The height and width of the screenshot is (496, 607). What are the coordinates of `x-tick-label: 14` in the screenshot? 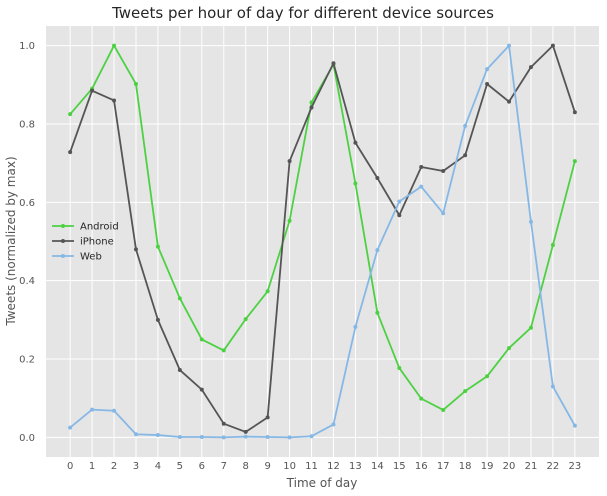 It's located at (377, 466).